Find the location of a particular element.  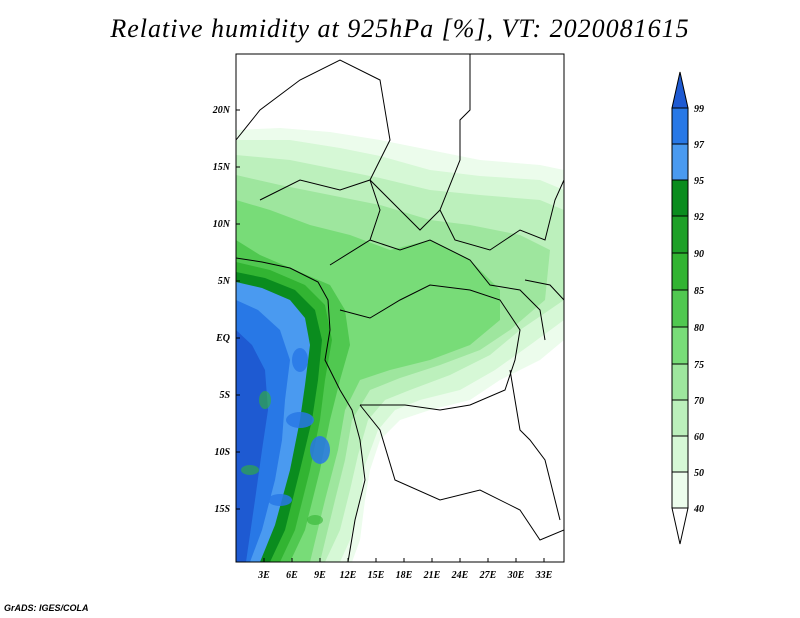

colorbar-label: 50 is located at coordinates (699, 473).